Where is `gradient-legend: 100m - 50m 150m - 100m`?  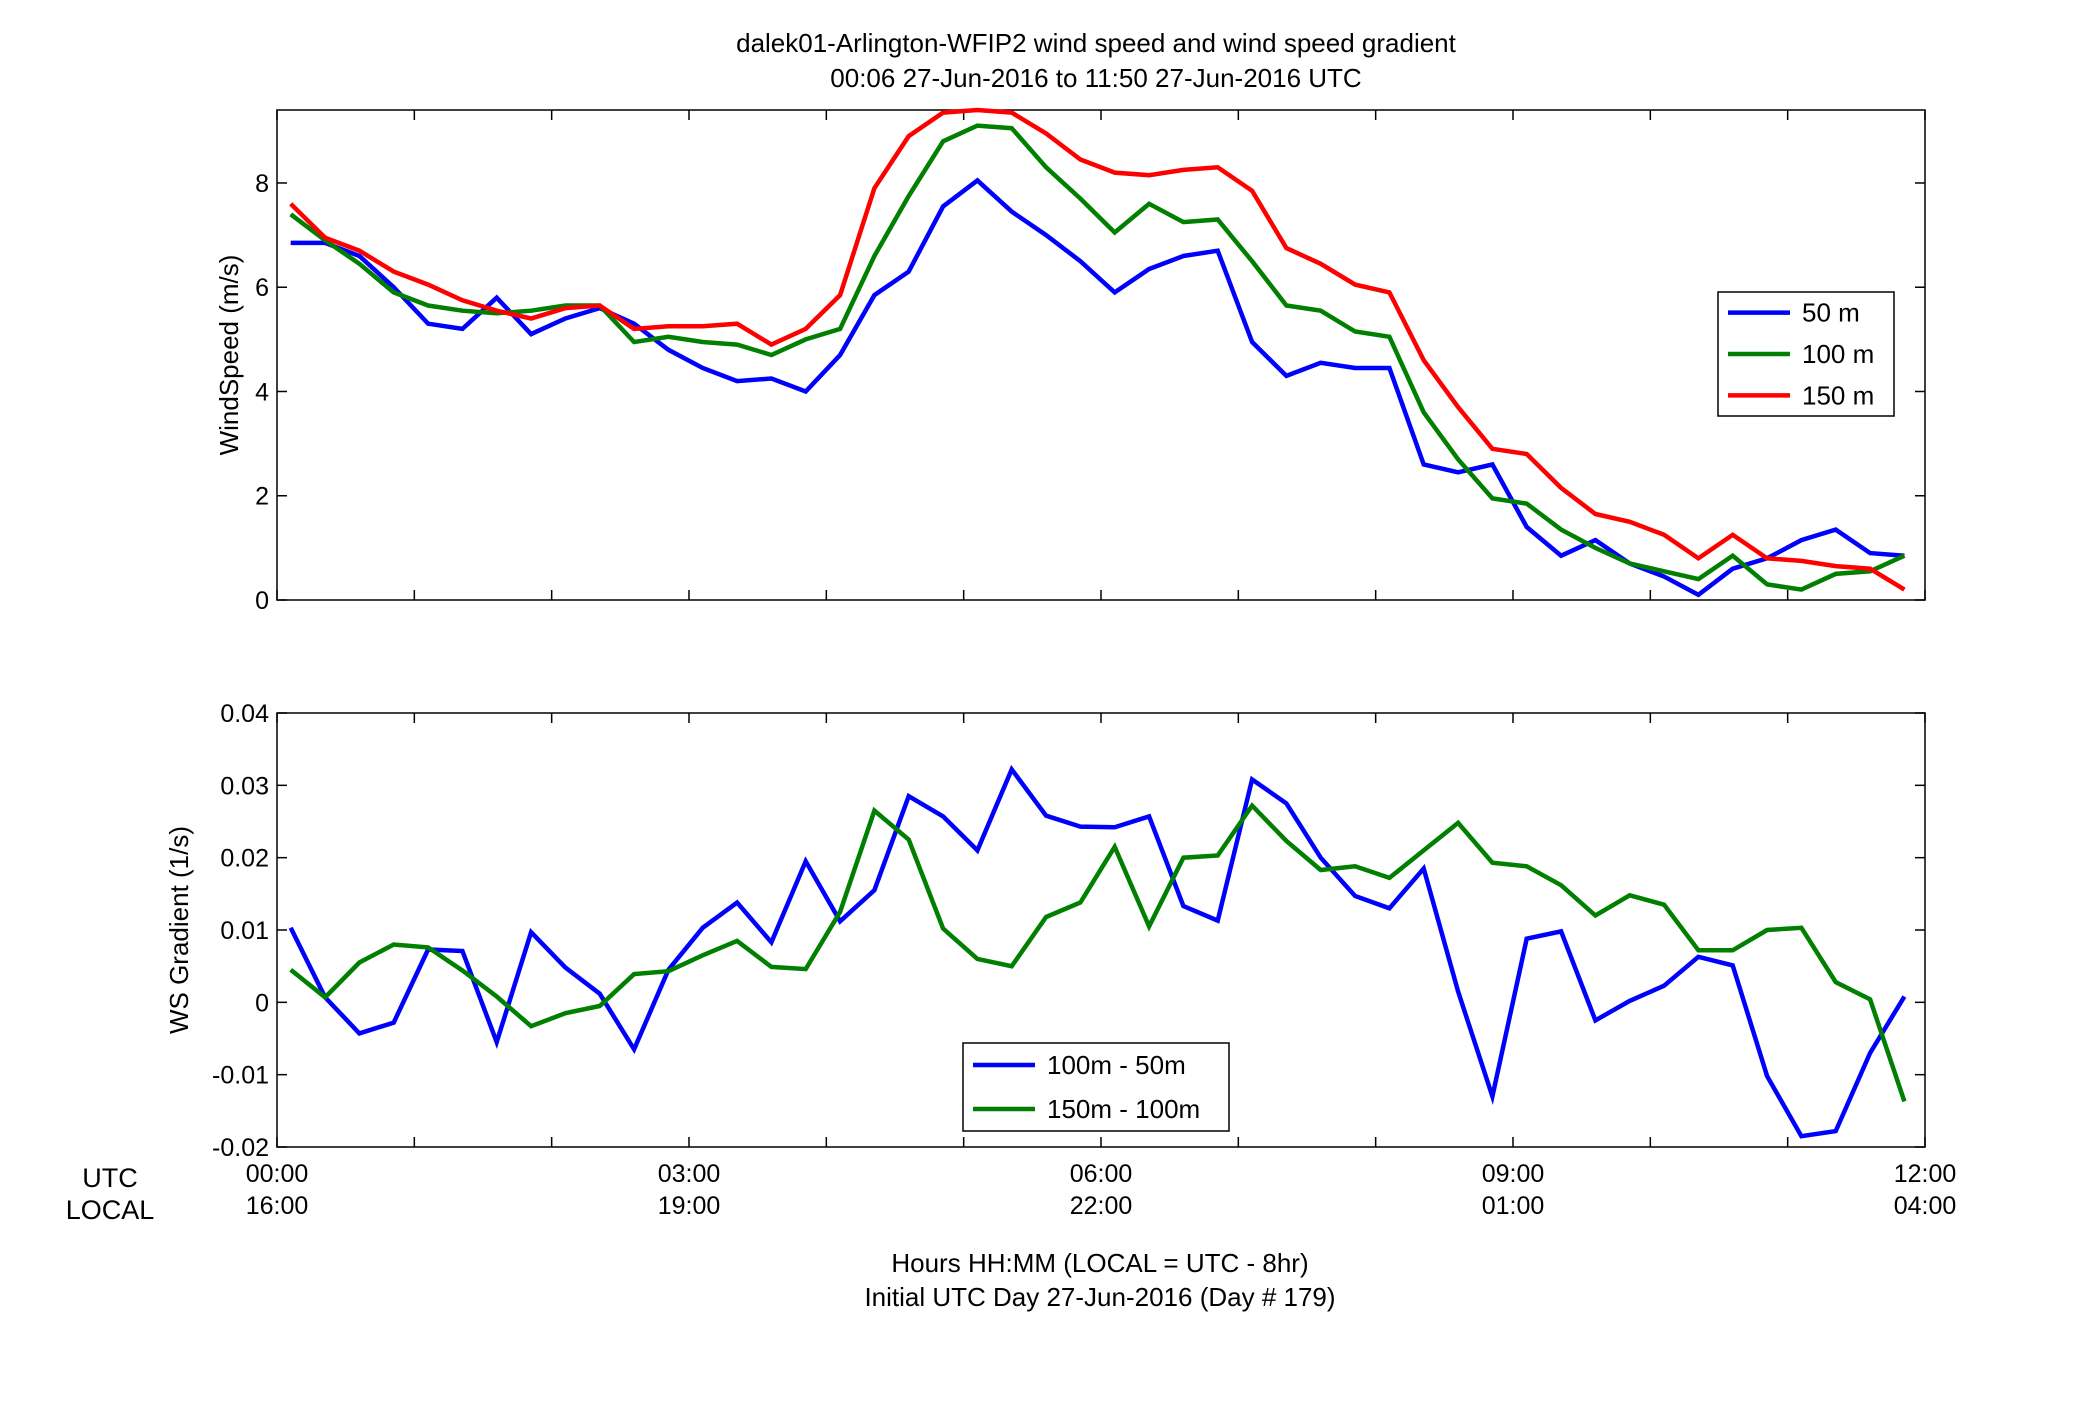 gradient-legend: 100m - 50m 150m - 100m is located at coordinates (1096, 1087).